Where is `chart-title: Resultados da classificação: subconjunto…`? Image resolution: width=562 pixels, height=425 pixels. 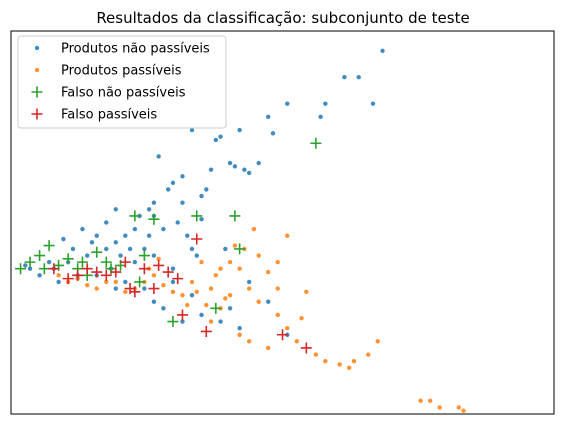 chart-title: Resultados da classificação: subconjunto… is located at coordinates (282, 18).